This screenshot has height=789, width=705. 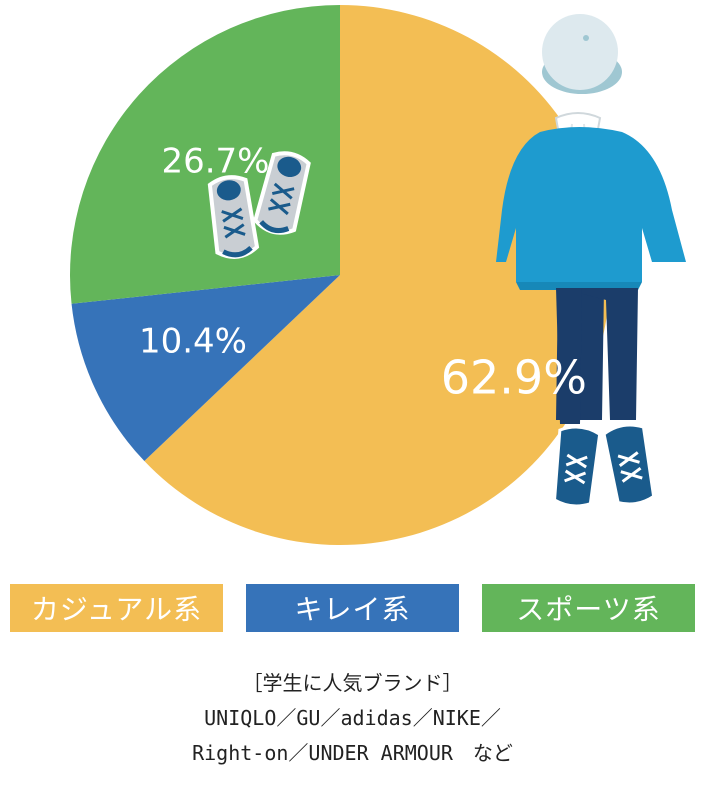 I want to click on slice-label-sports: 26.7%, so click(x=215, y=162).